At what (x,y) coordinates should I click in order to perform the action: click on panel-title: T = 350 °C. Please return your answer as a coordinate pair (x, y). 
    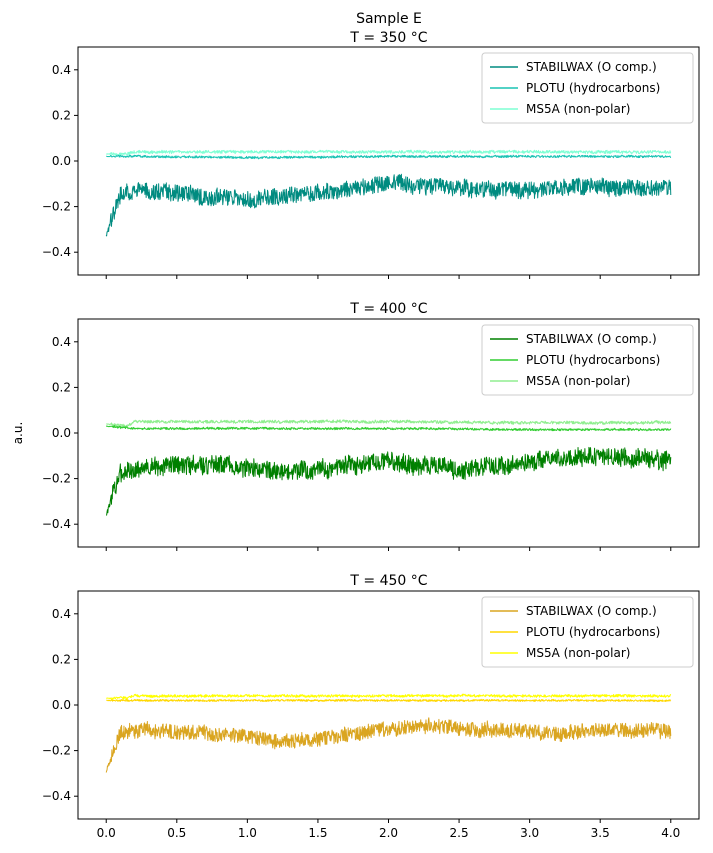
    Looking at the image, I should click on (388, 38).